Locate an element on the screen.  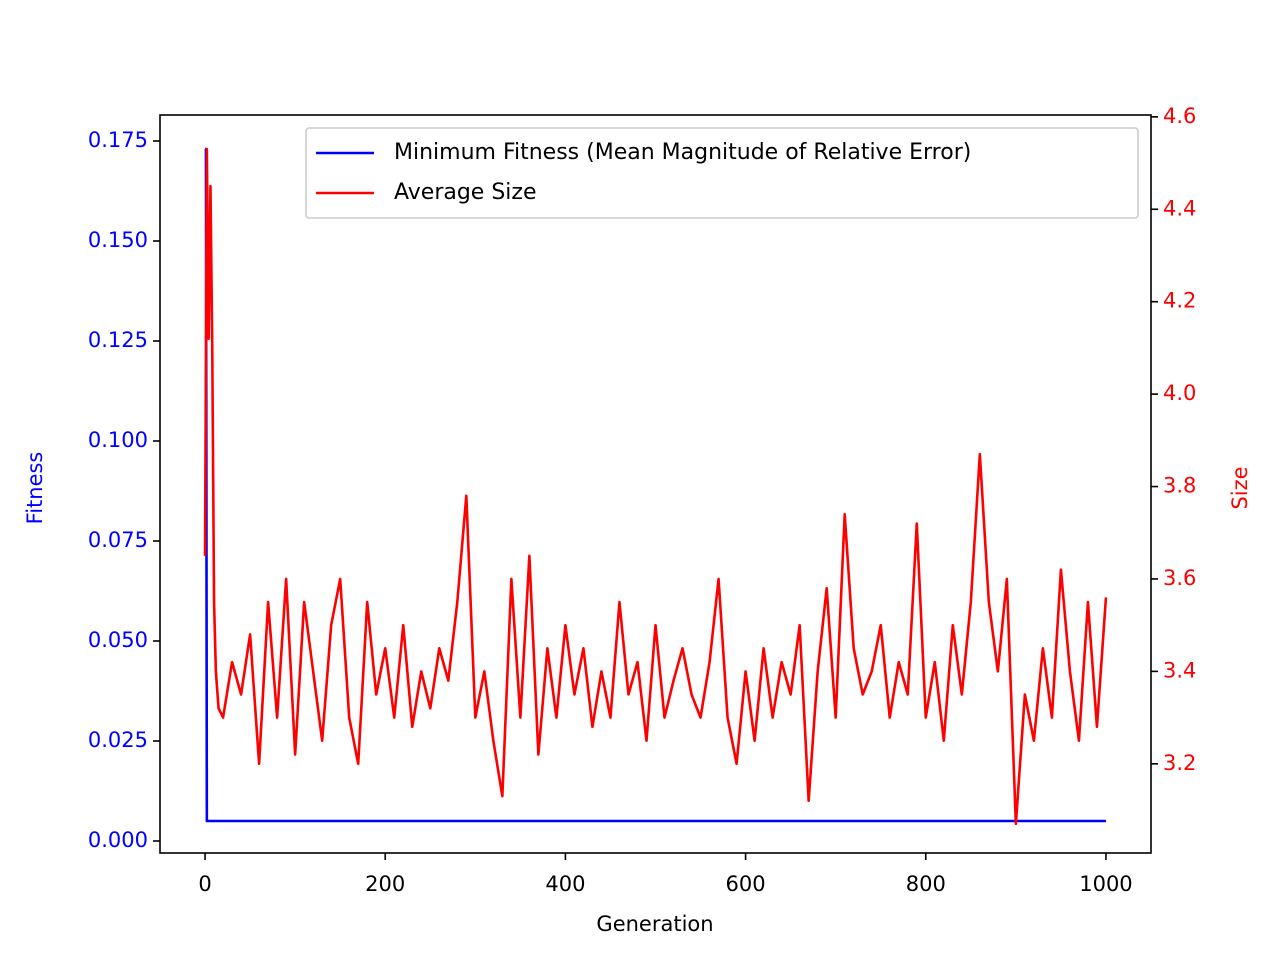
y-tick-label: 0.000 is located at coordinates (118, 840).